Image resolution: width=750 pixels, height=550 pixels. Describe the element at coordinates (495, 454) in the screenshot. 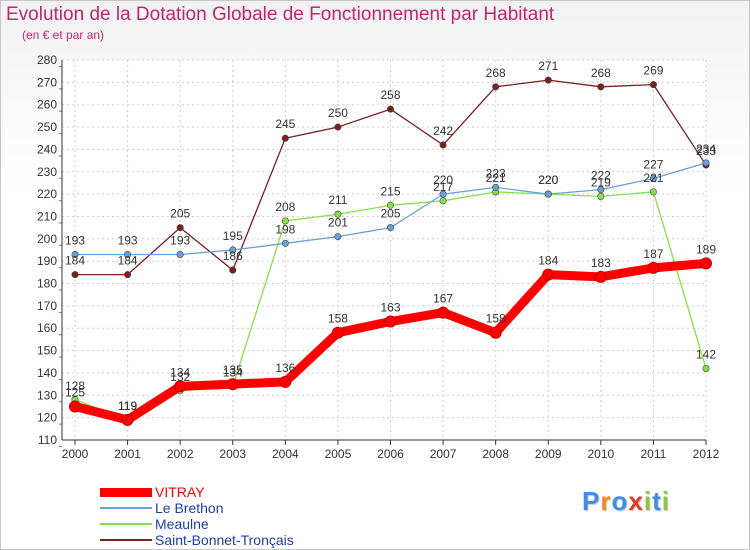

I see `x-tick-label: 2008` at that location.